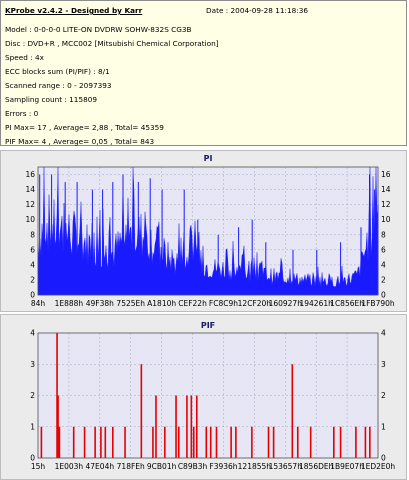  I want to click on x-tick-label: 1E003h, so click(69, 466).